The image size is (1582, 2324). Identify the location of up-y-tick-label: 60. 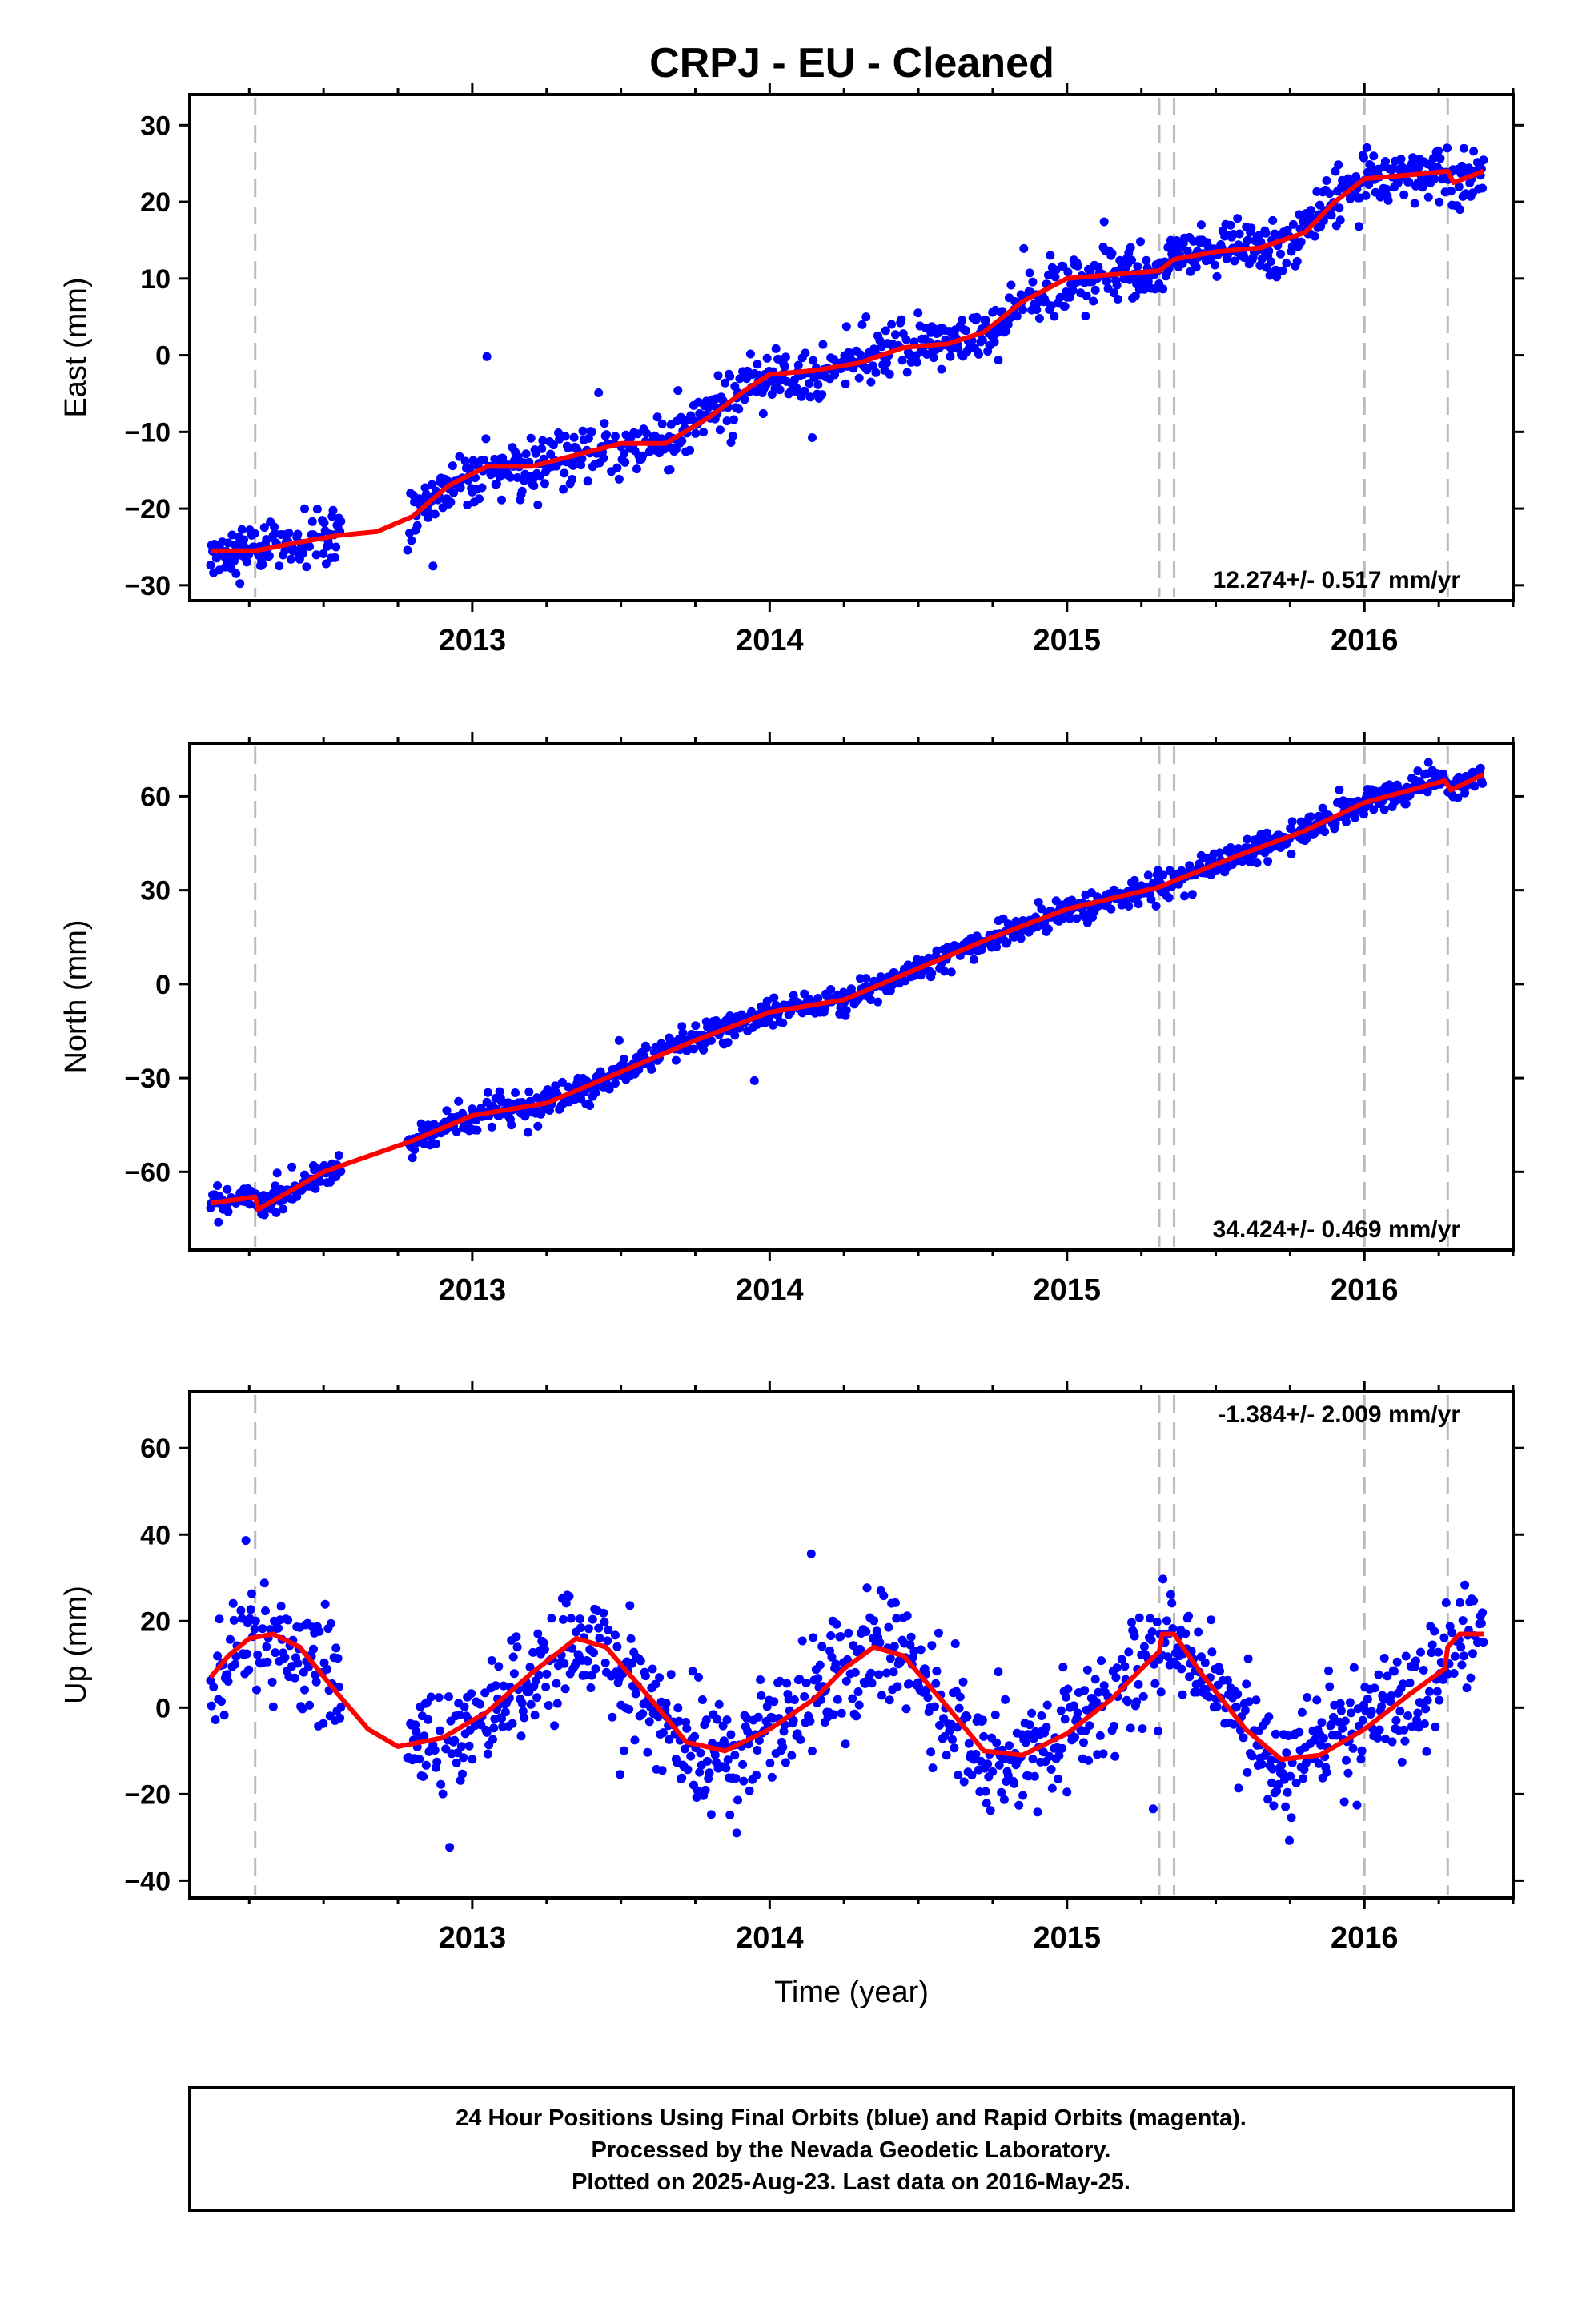
(155, 1448).